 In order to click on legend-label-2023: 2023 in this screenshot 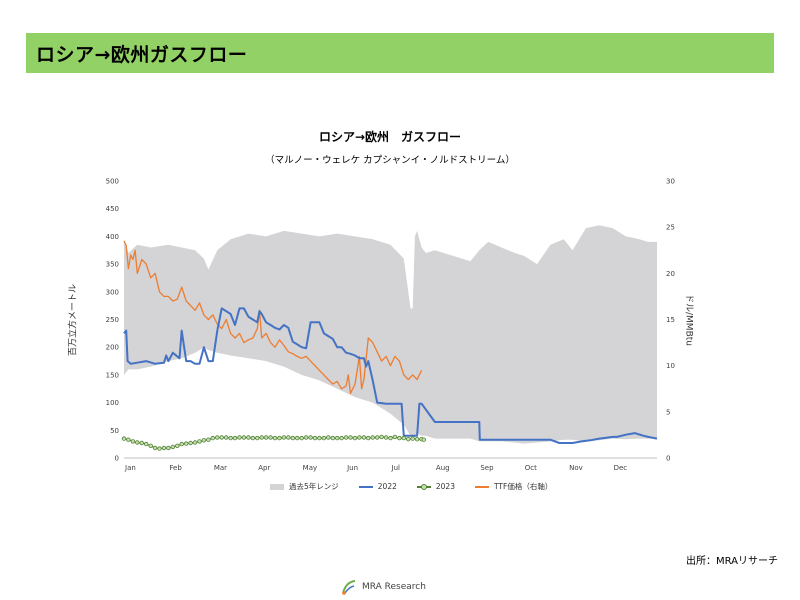, I will do `click(445, 486)`.